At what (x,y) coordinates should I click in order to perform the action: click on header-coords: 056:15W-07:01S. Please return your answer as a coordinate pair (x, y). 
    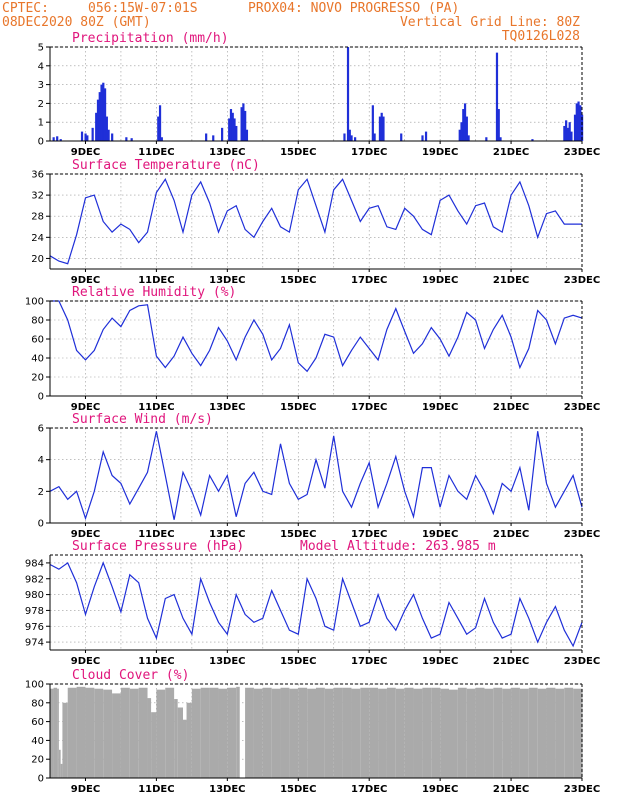
    Looking at the image, I should click on (143, 8).